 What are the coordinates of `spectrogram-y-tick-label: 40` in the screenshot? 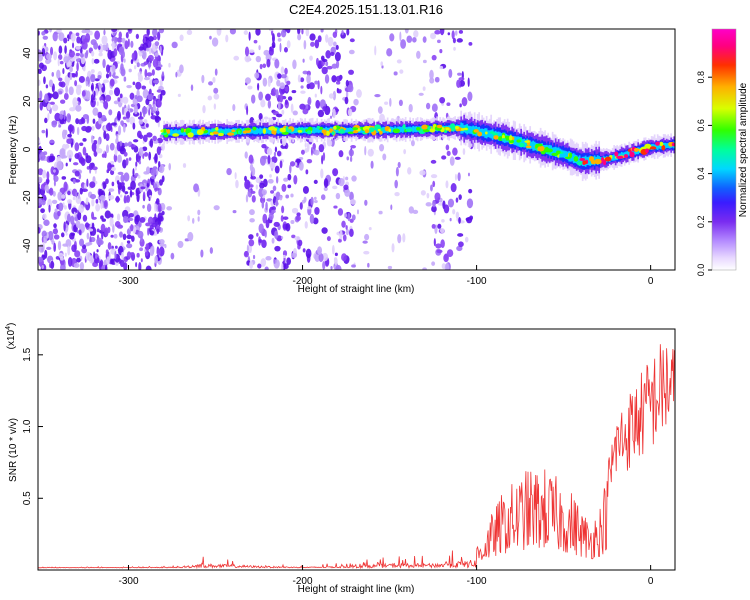 It's located at (27, 53).